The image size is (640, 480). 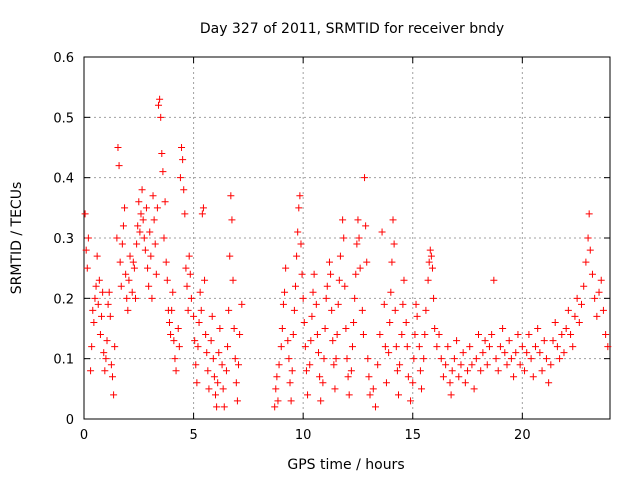 I want to click on x-axis-label: GPS time / hours, so click(x=345, y=465).